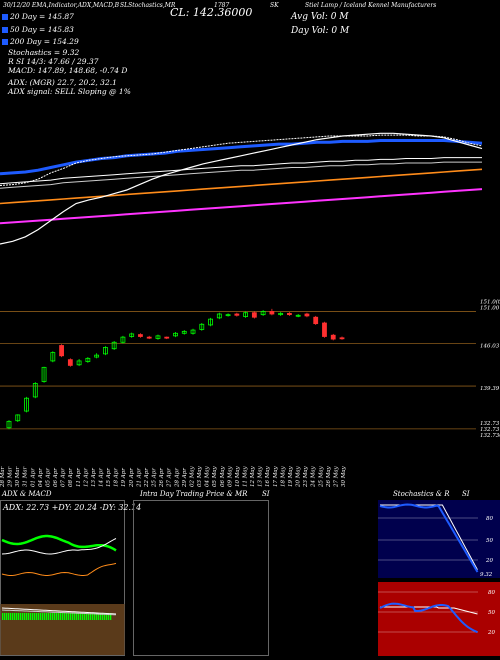 The height and width of the screenshot is (660, 500). What do you see at coordinates (491, 633) in the screenshot?
I see `rsi-level-label: 20` at bounding box center [491, 633].